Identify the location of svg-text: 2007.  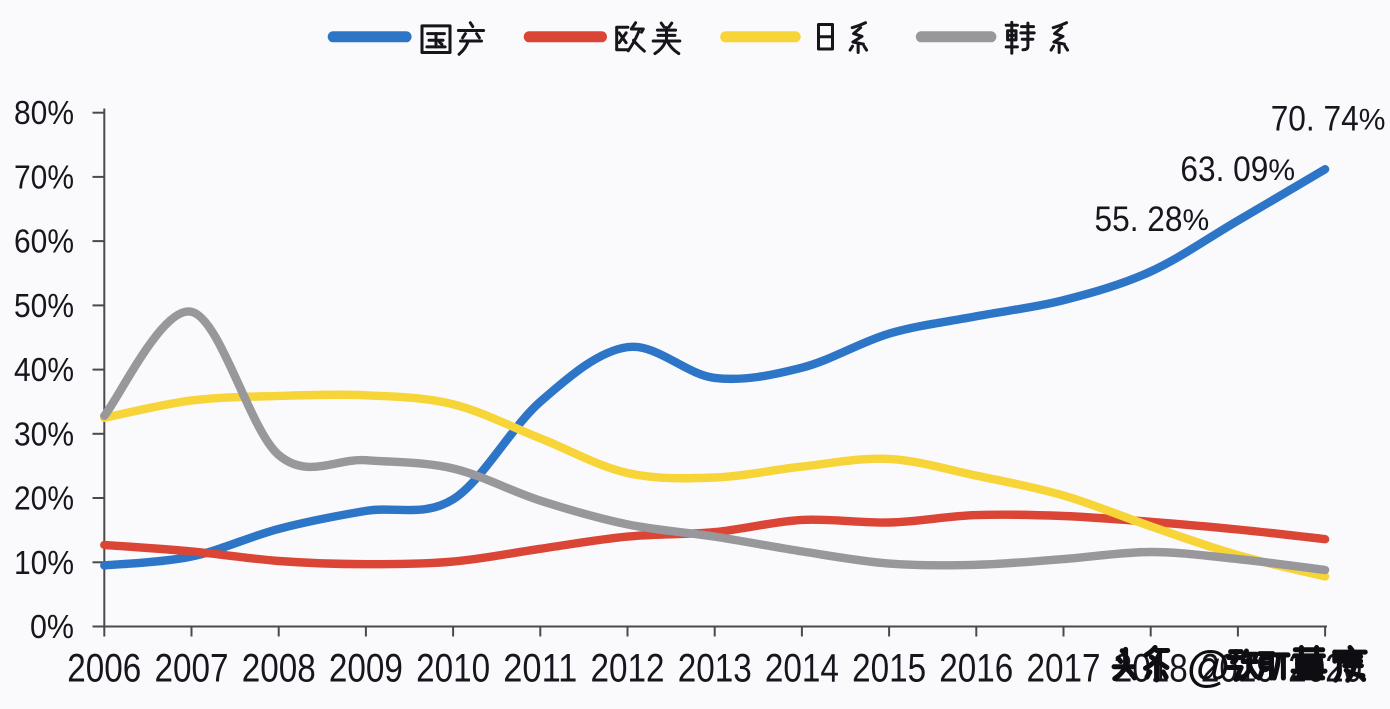
(192, 669).